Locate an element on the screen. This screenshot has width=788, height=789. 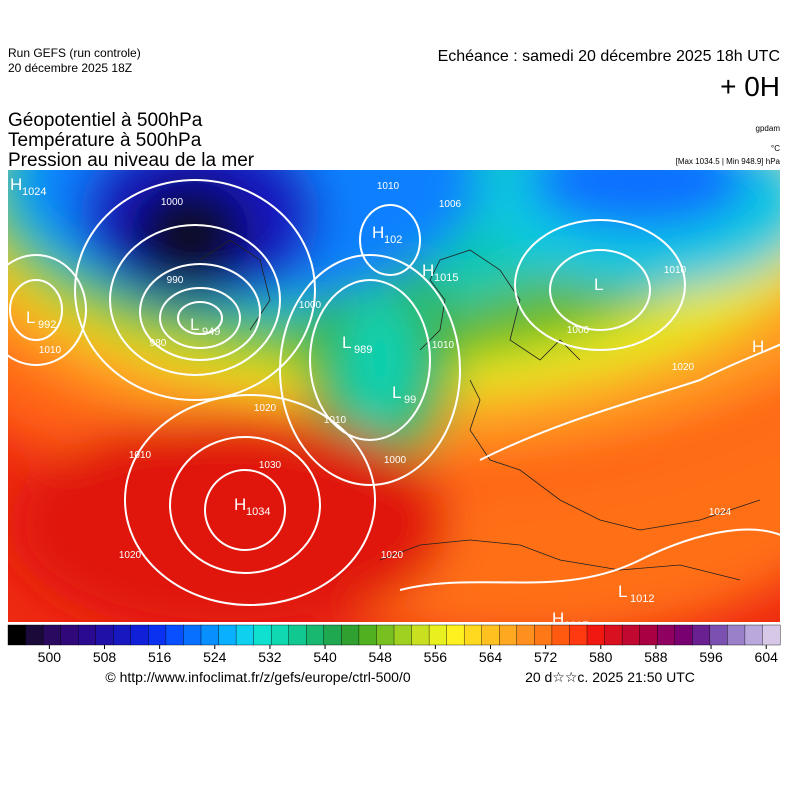
center-value: 1034 is located at coordinates (258, 512).